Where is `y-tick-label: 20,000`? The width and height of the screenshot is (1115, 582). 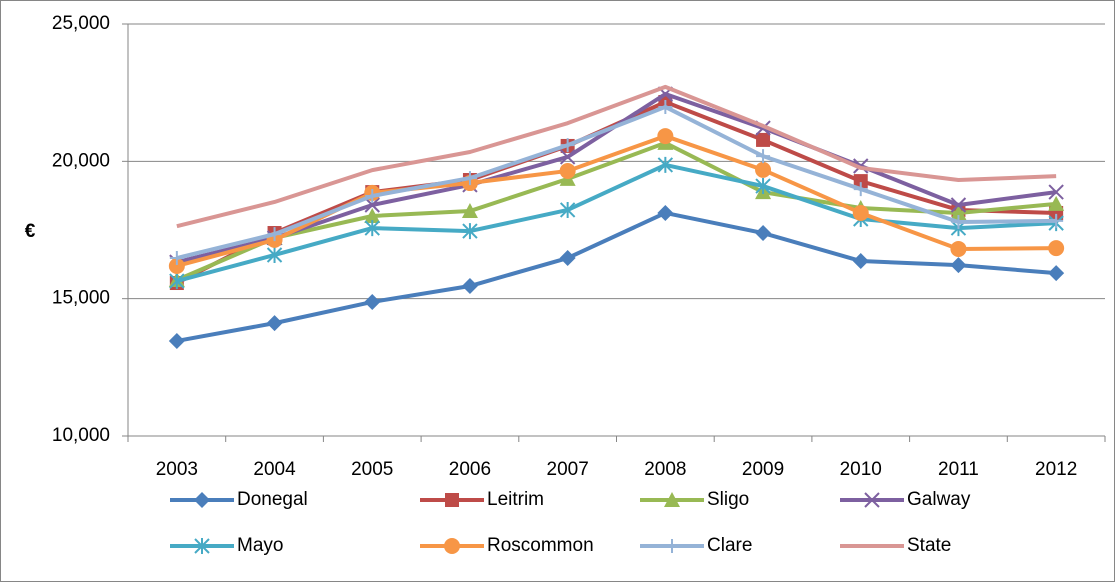
y-tick-label: 20,000 is located at coordinates (81, 160).